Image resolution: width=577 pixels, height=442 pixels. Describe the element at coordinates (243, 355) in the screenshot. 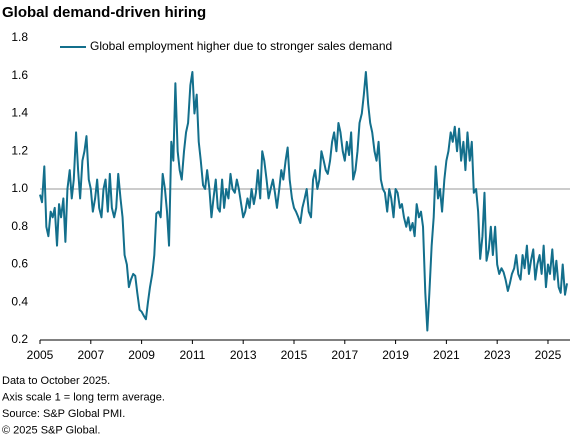

I see `x-tick-label: 2013` at that location.